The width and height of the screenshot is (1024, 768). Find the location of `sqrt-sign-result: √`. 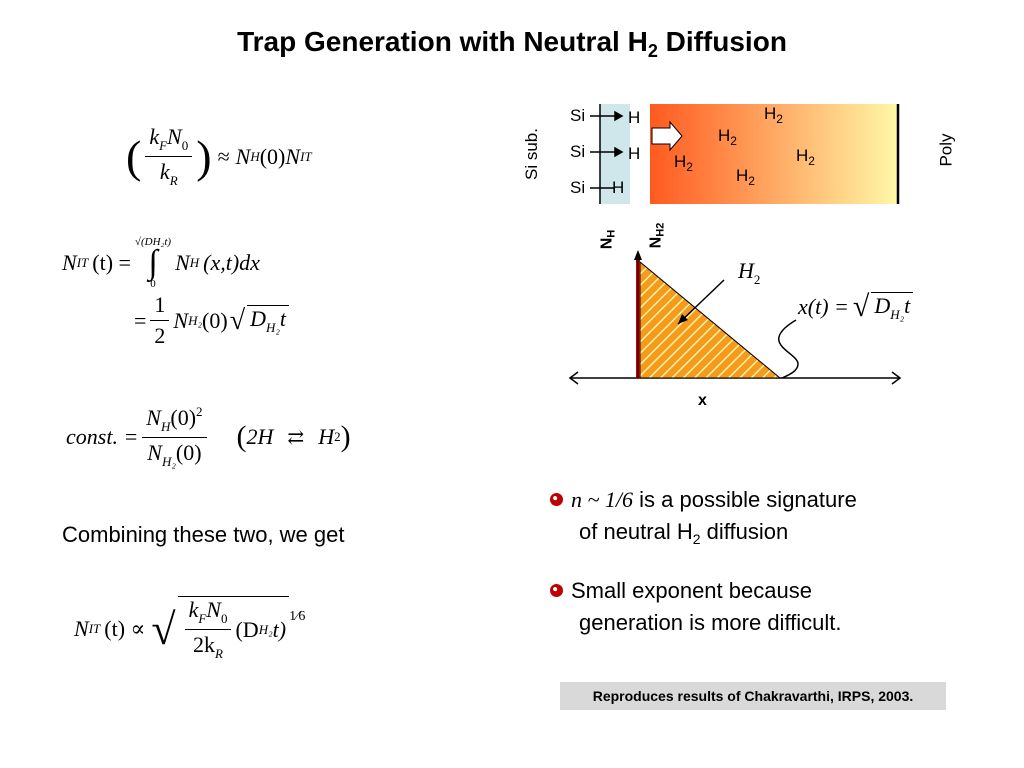

sqrt-sign-result: √ is located at coordinates (163, 629).